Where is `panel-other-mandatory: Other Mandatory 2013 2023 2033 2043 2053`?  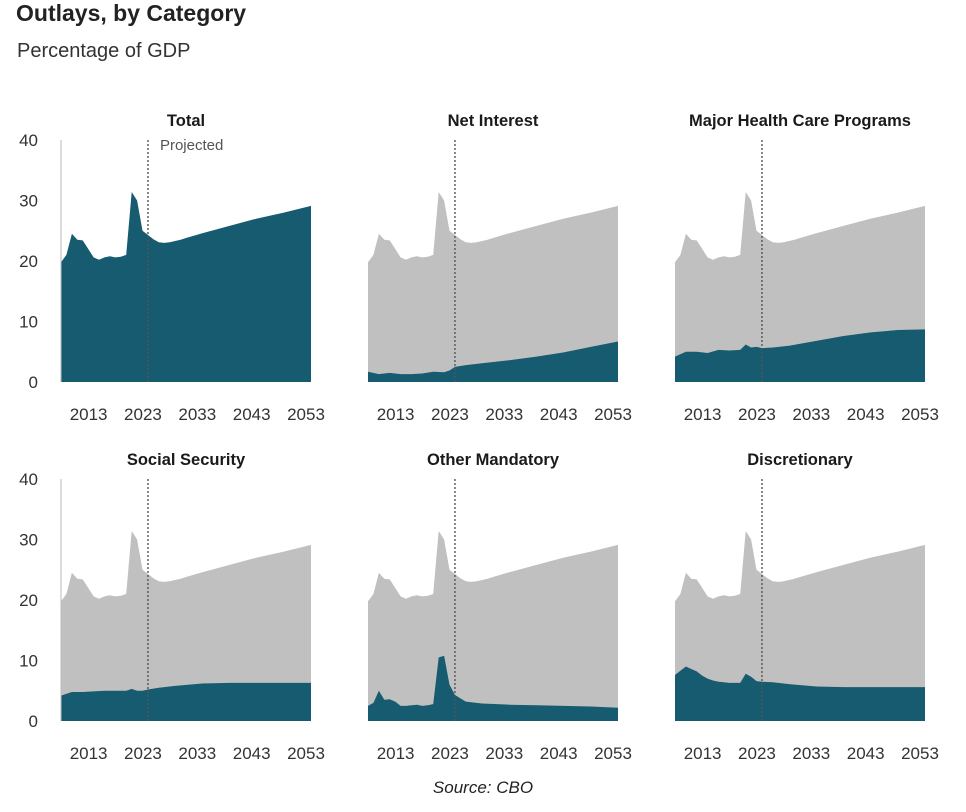
panel-other-mandatory: Other Mandatory 2013 2023 2033 2043 2053 is located at coordinates (500, 607).